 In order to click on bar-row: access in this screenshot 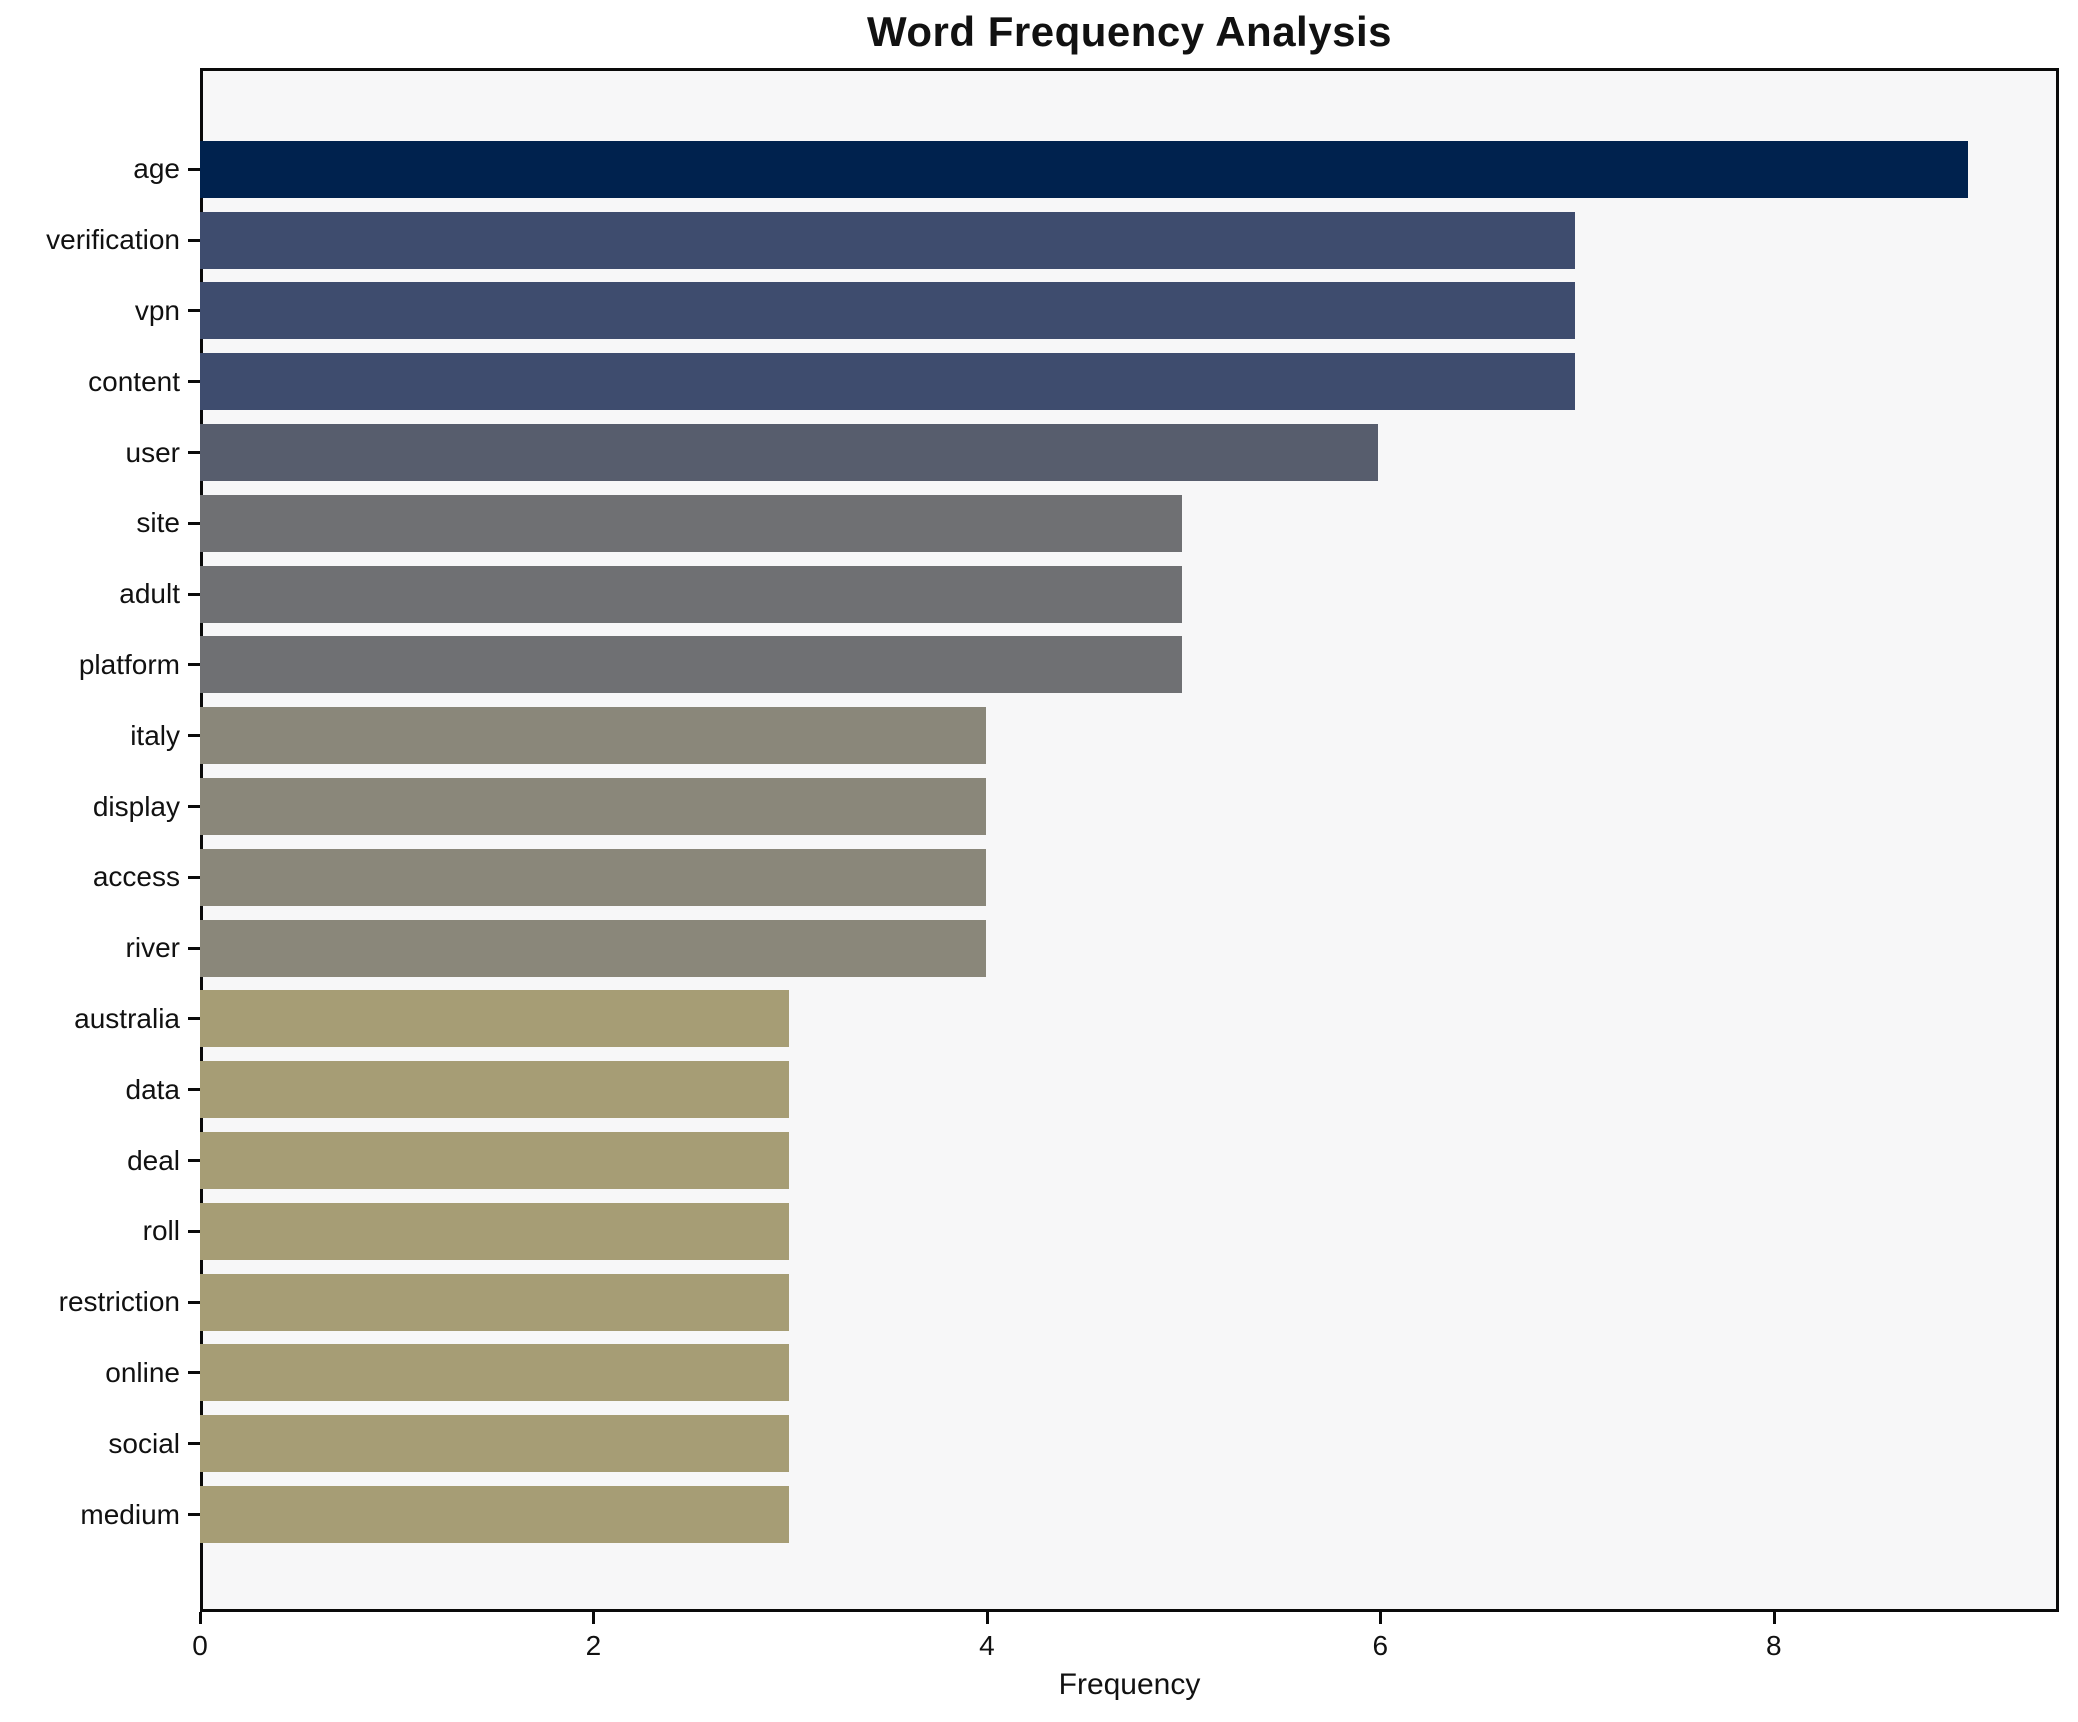, I will do `click(1039, 877)`.